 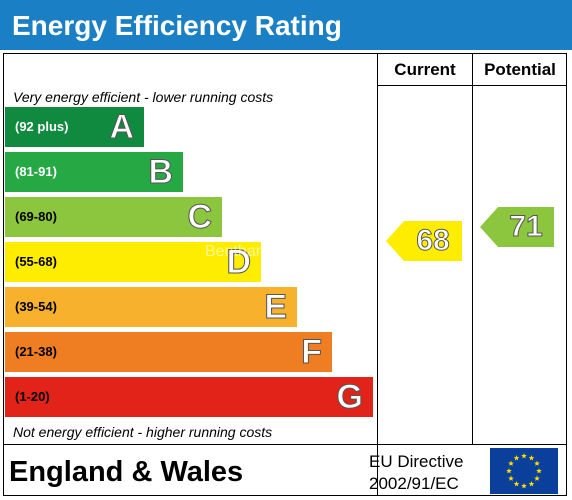 I want to click on band-letter: A, so click(x=122, y=127).